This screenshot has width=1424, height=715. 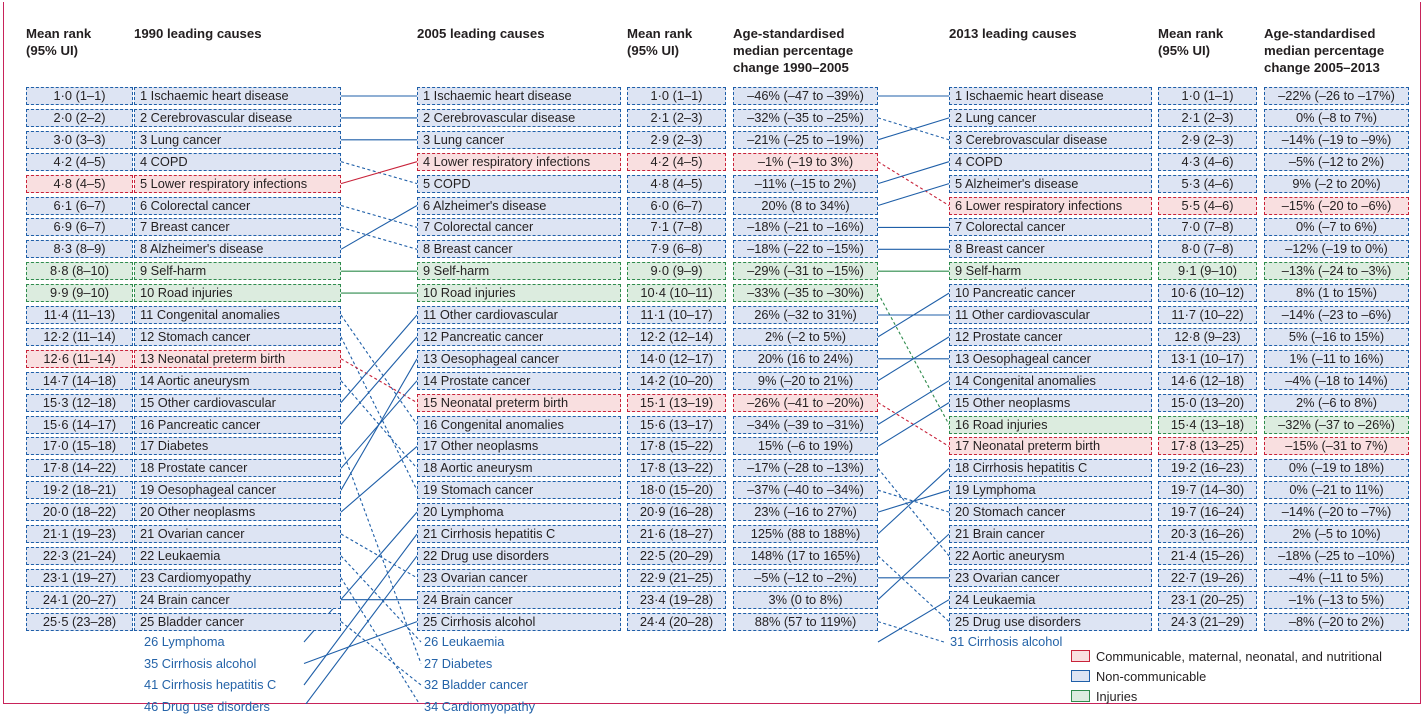 I want to click on extra-cause-2005: 32 Bladder cancer, so click(x=476, y=684).